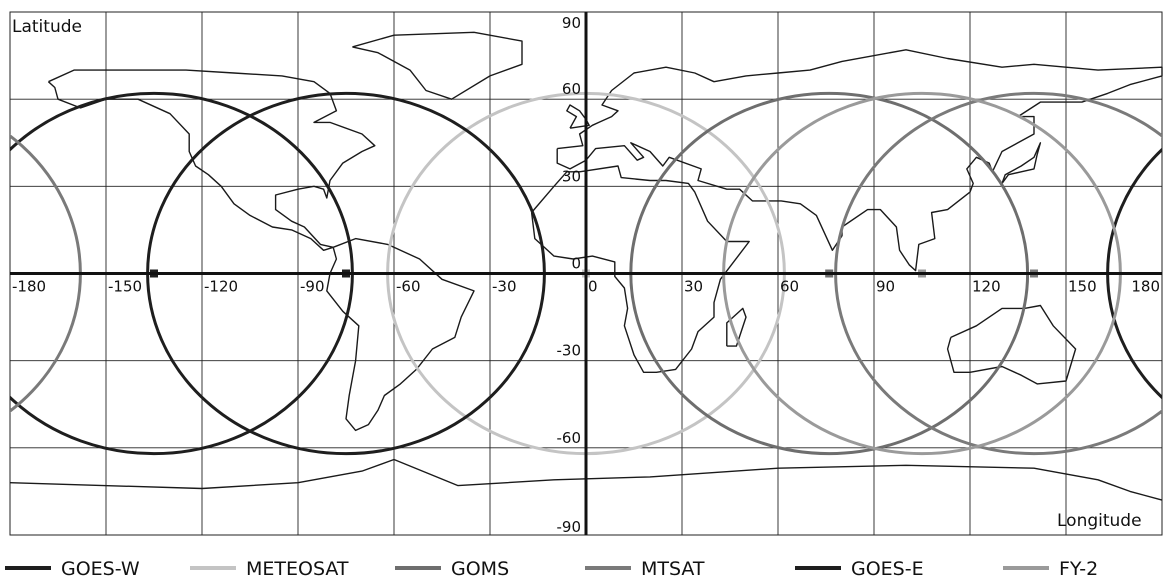 The height and width of the screenshot is (580, 1173). What do you see at coordinates (1078, 569) in the screenshot?
I see `legend-label-fy-2: FY-2` at bounding box center [1078, 569].